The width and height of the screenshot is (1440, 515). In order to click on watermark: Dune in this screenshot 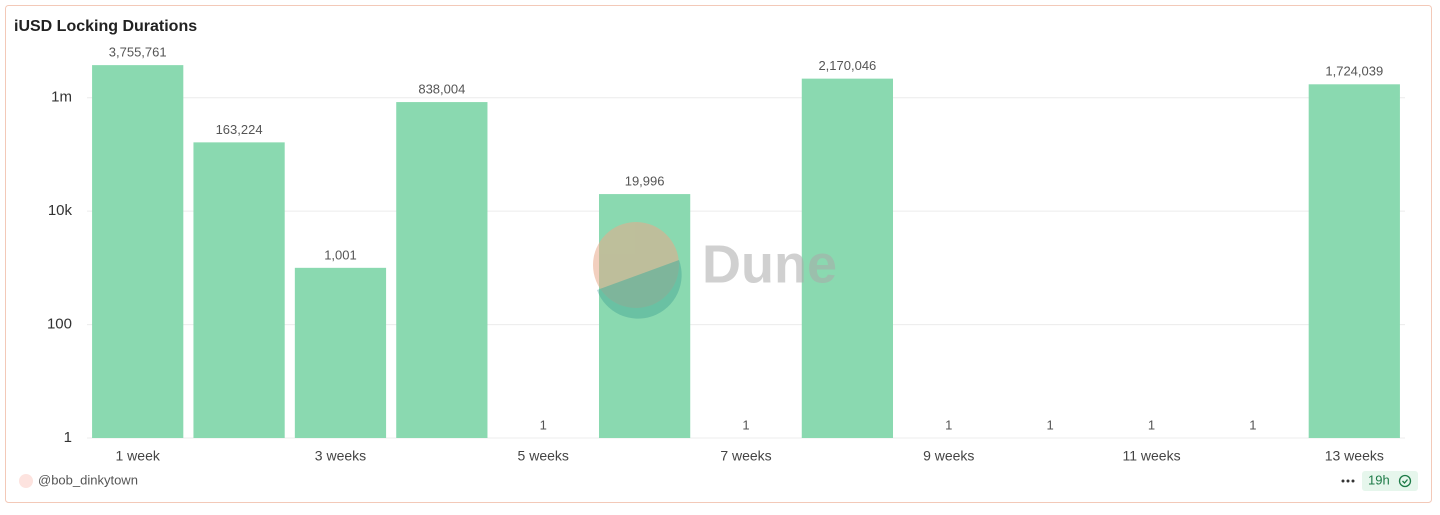, I will do `click(715, 270)`.